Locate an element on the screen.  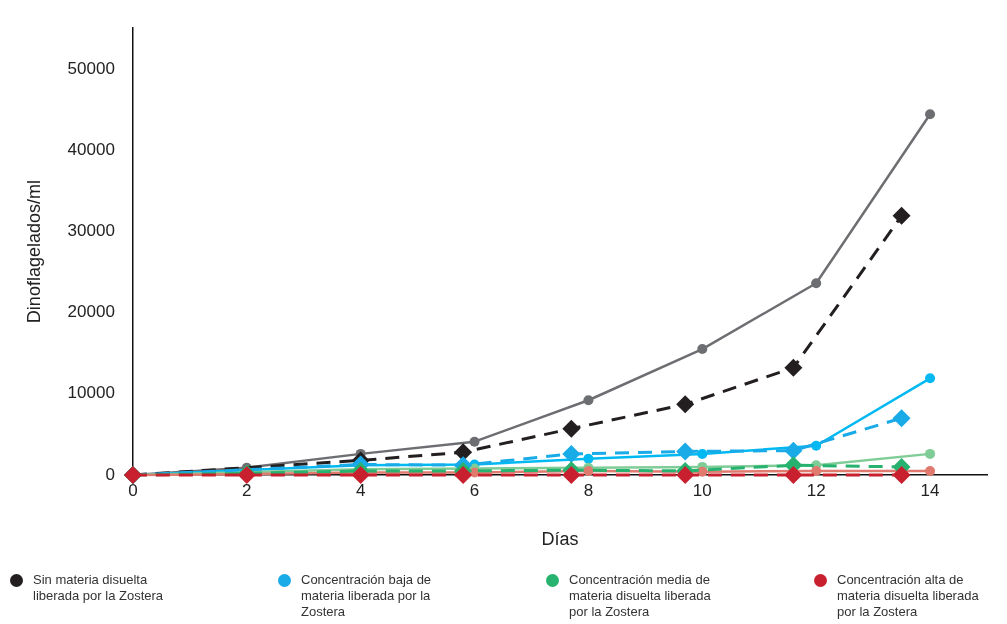
y-tick-label: 50000 is located at coordinates (91, 68).